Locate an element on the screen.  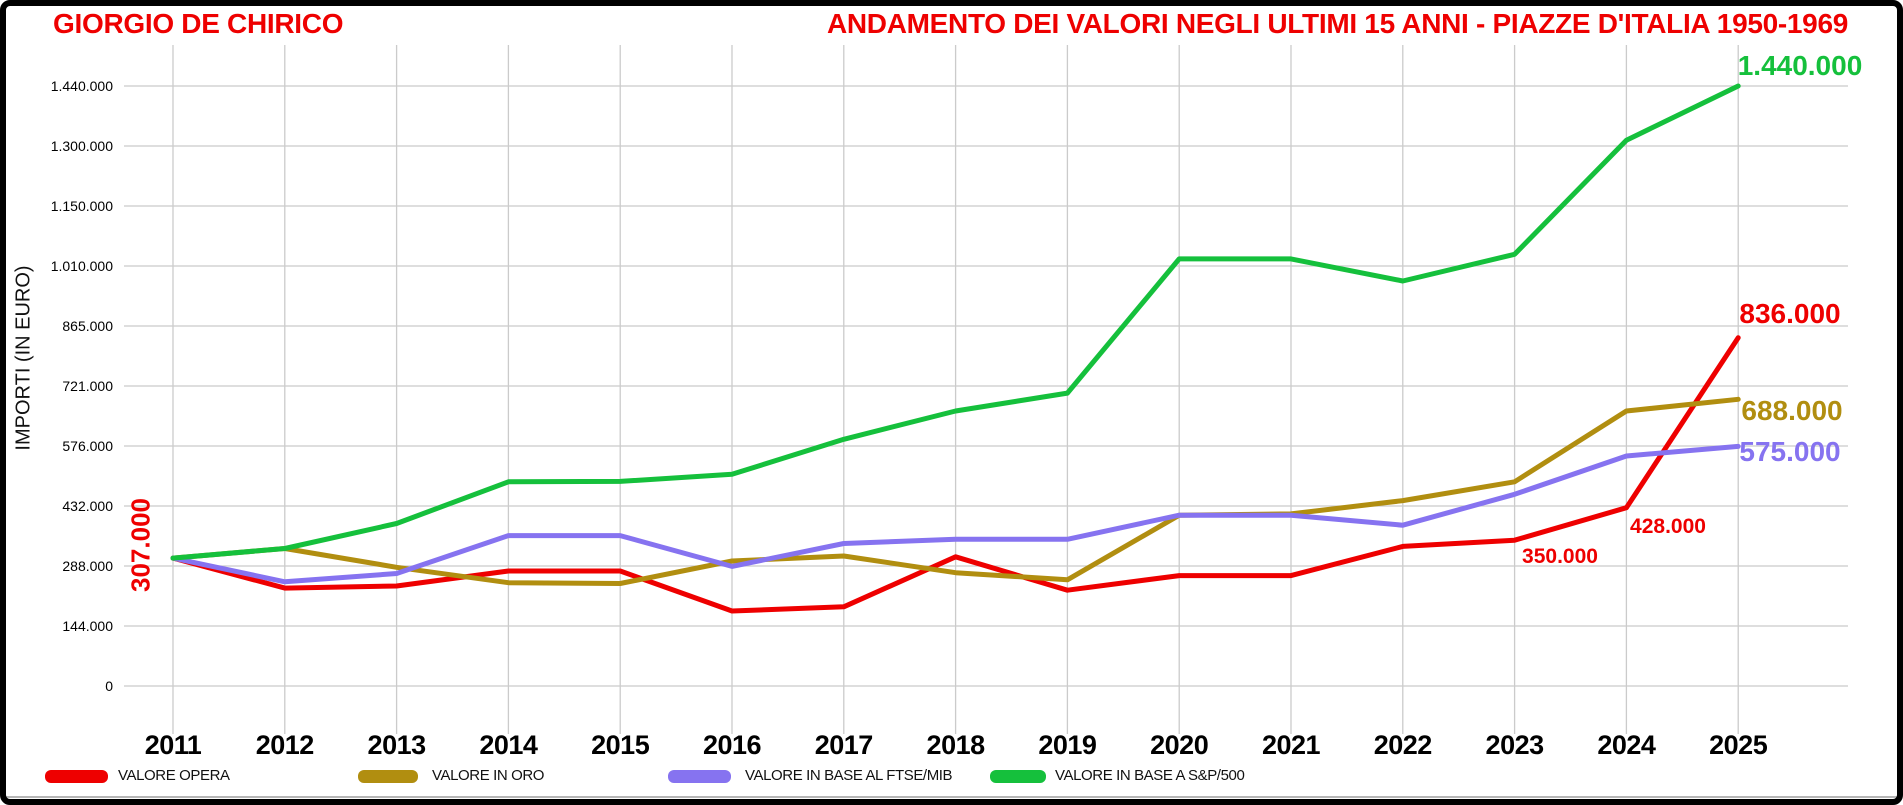
x-tick-label: 2019 is located at coordinates (1067, 745).